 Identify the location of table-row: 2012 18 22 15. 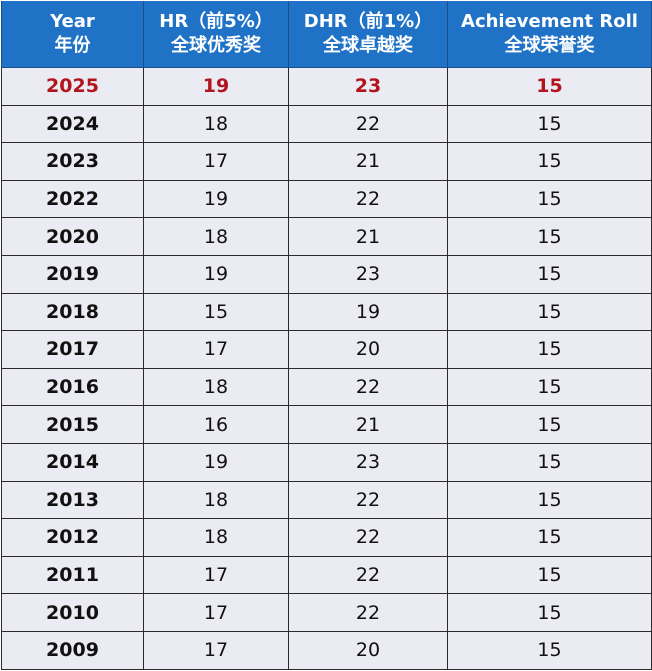
(326, 537).